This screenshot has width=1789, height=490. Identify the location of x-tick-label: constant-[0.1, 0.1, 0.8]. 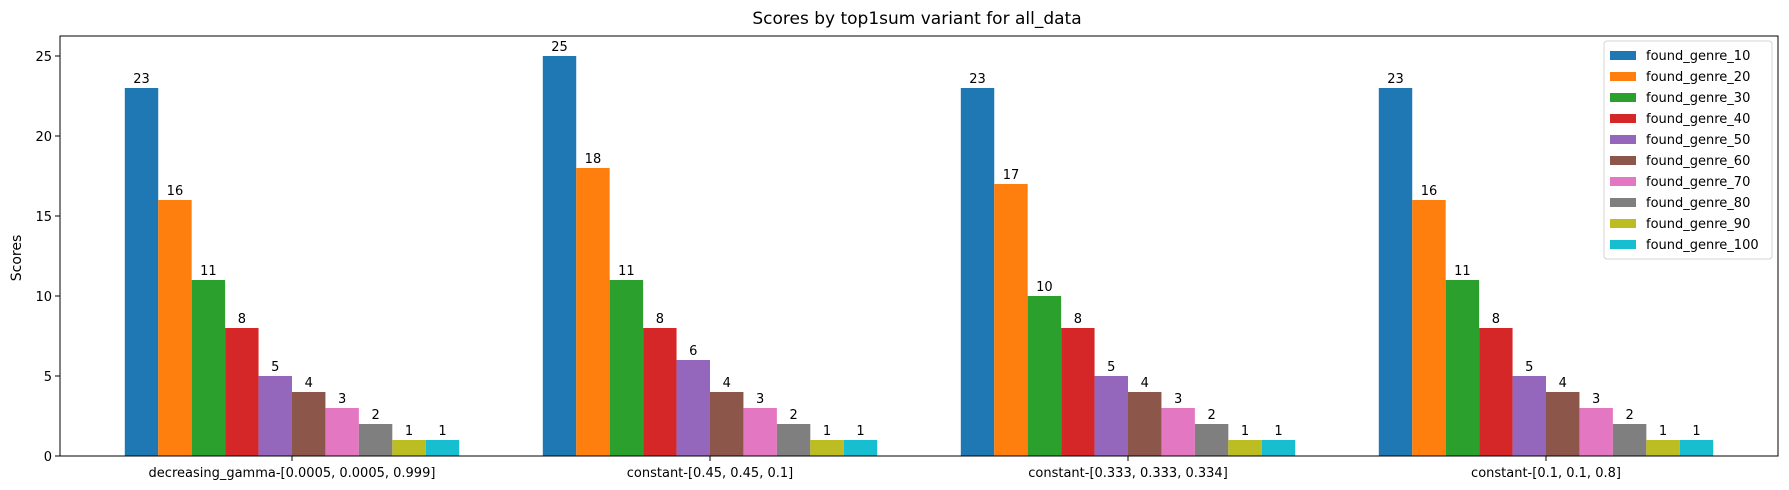
(1546, 473).